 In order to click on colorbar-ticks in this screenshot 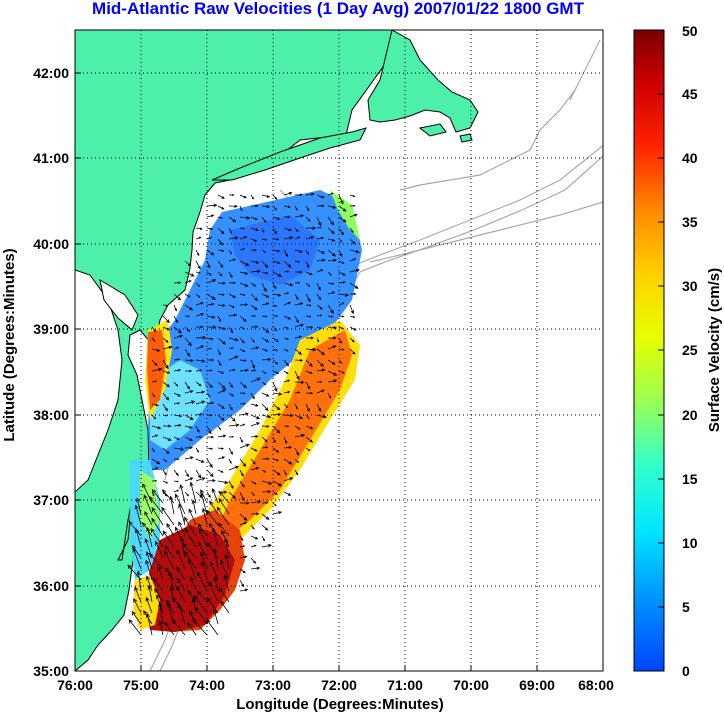, I will do `click(661, 350)`.